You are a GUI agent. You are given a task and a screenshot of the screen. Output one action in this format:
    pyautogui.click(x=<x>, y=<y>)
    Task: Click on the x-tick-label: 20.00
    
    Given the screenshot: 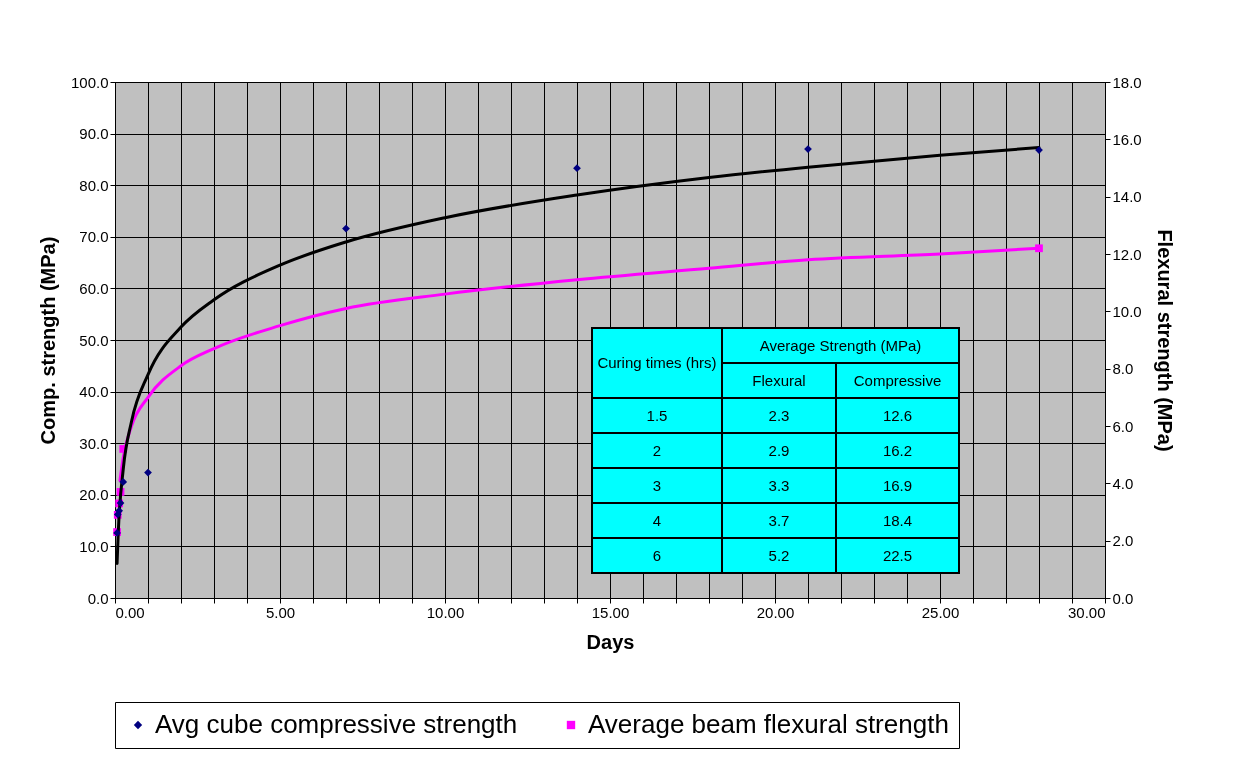 What is the action you would take?
    pyautogui.click(x=775, y=612)
    